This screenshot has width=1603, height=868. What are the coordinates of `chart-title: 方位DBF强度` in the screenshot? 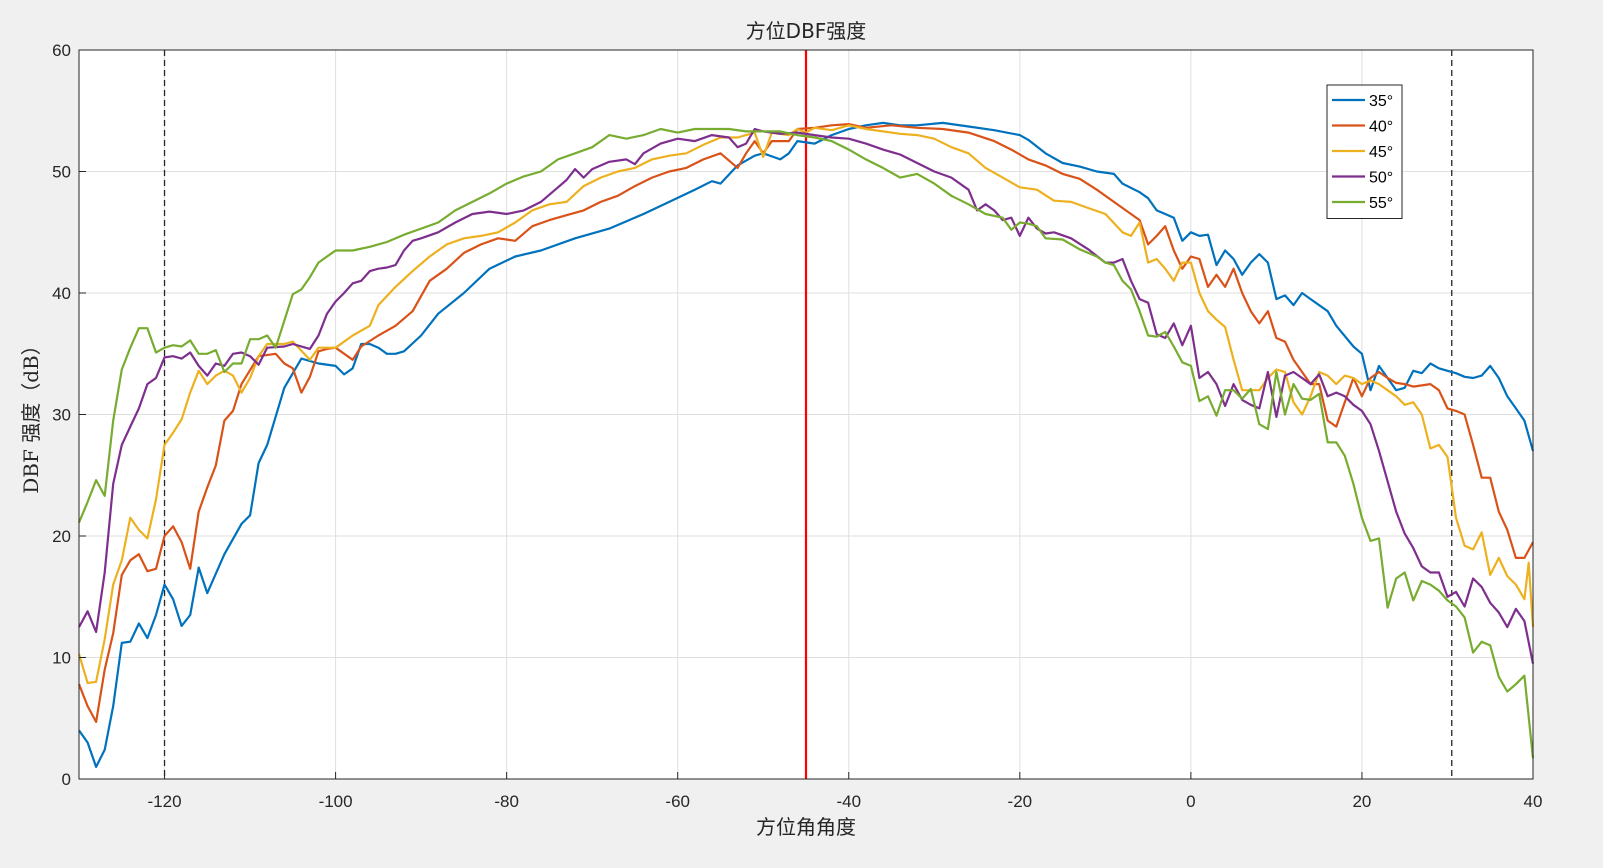 It's located at (806, 31).